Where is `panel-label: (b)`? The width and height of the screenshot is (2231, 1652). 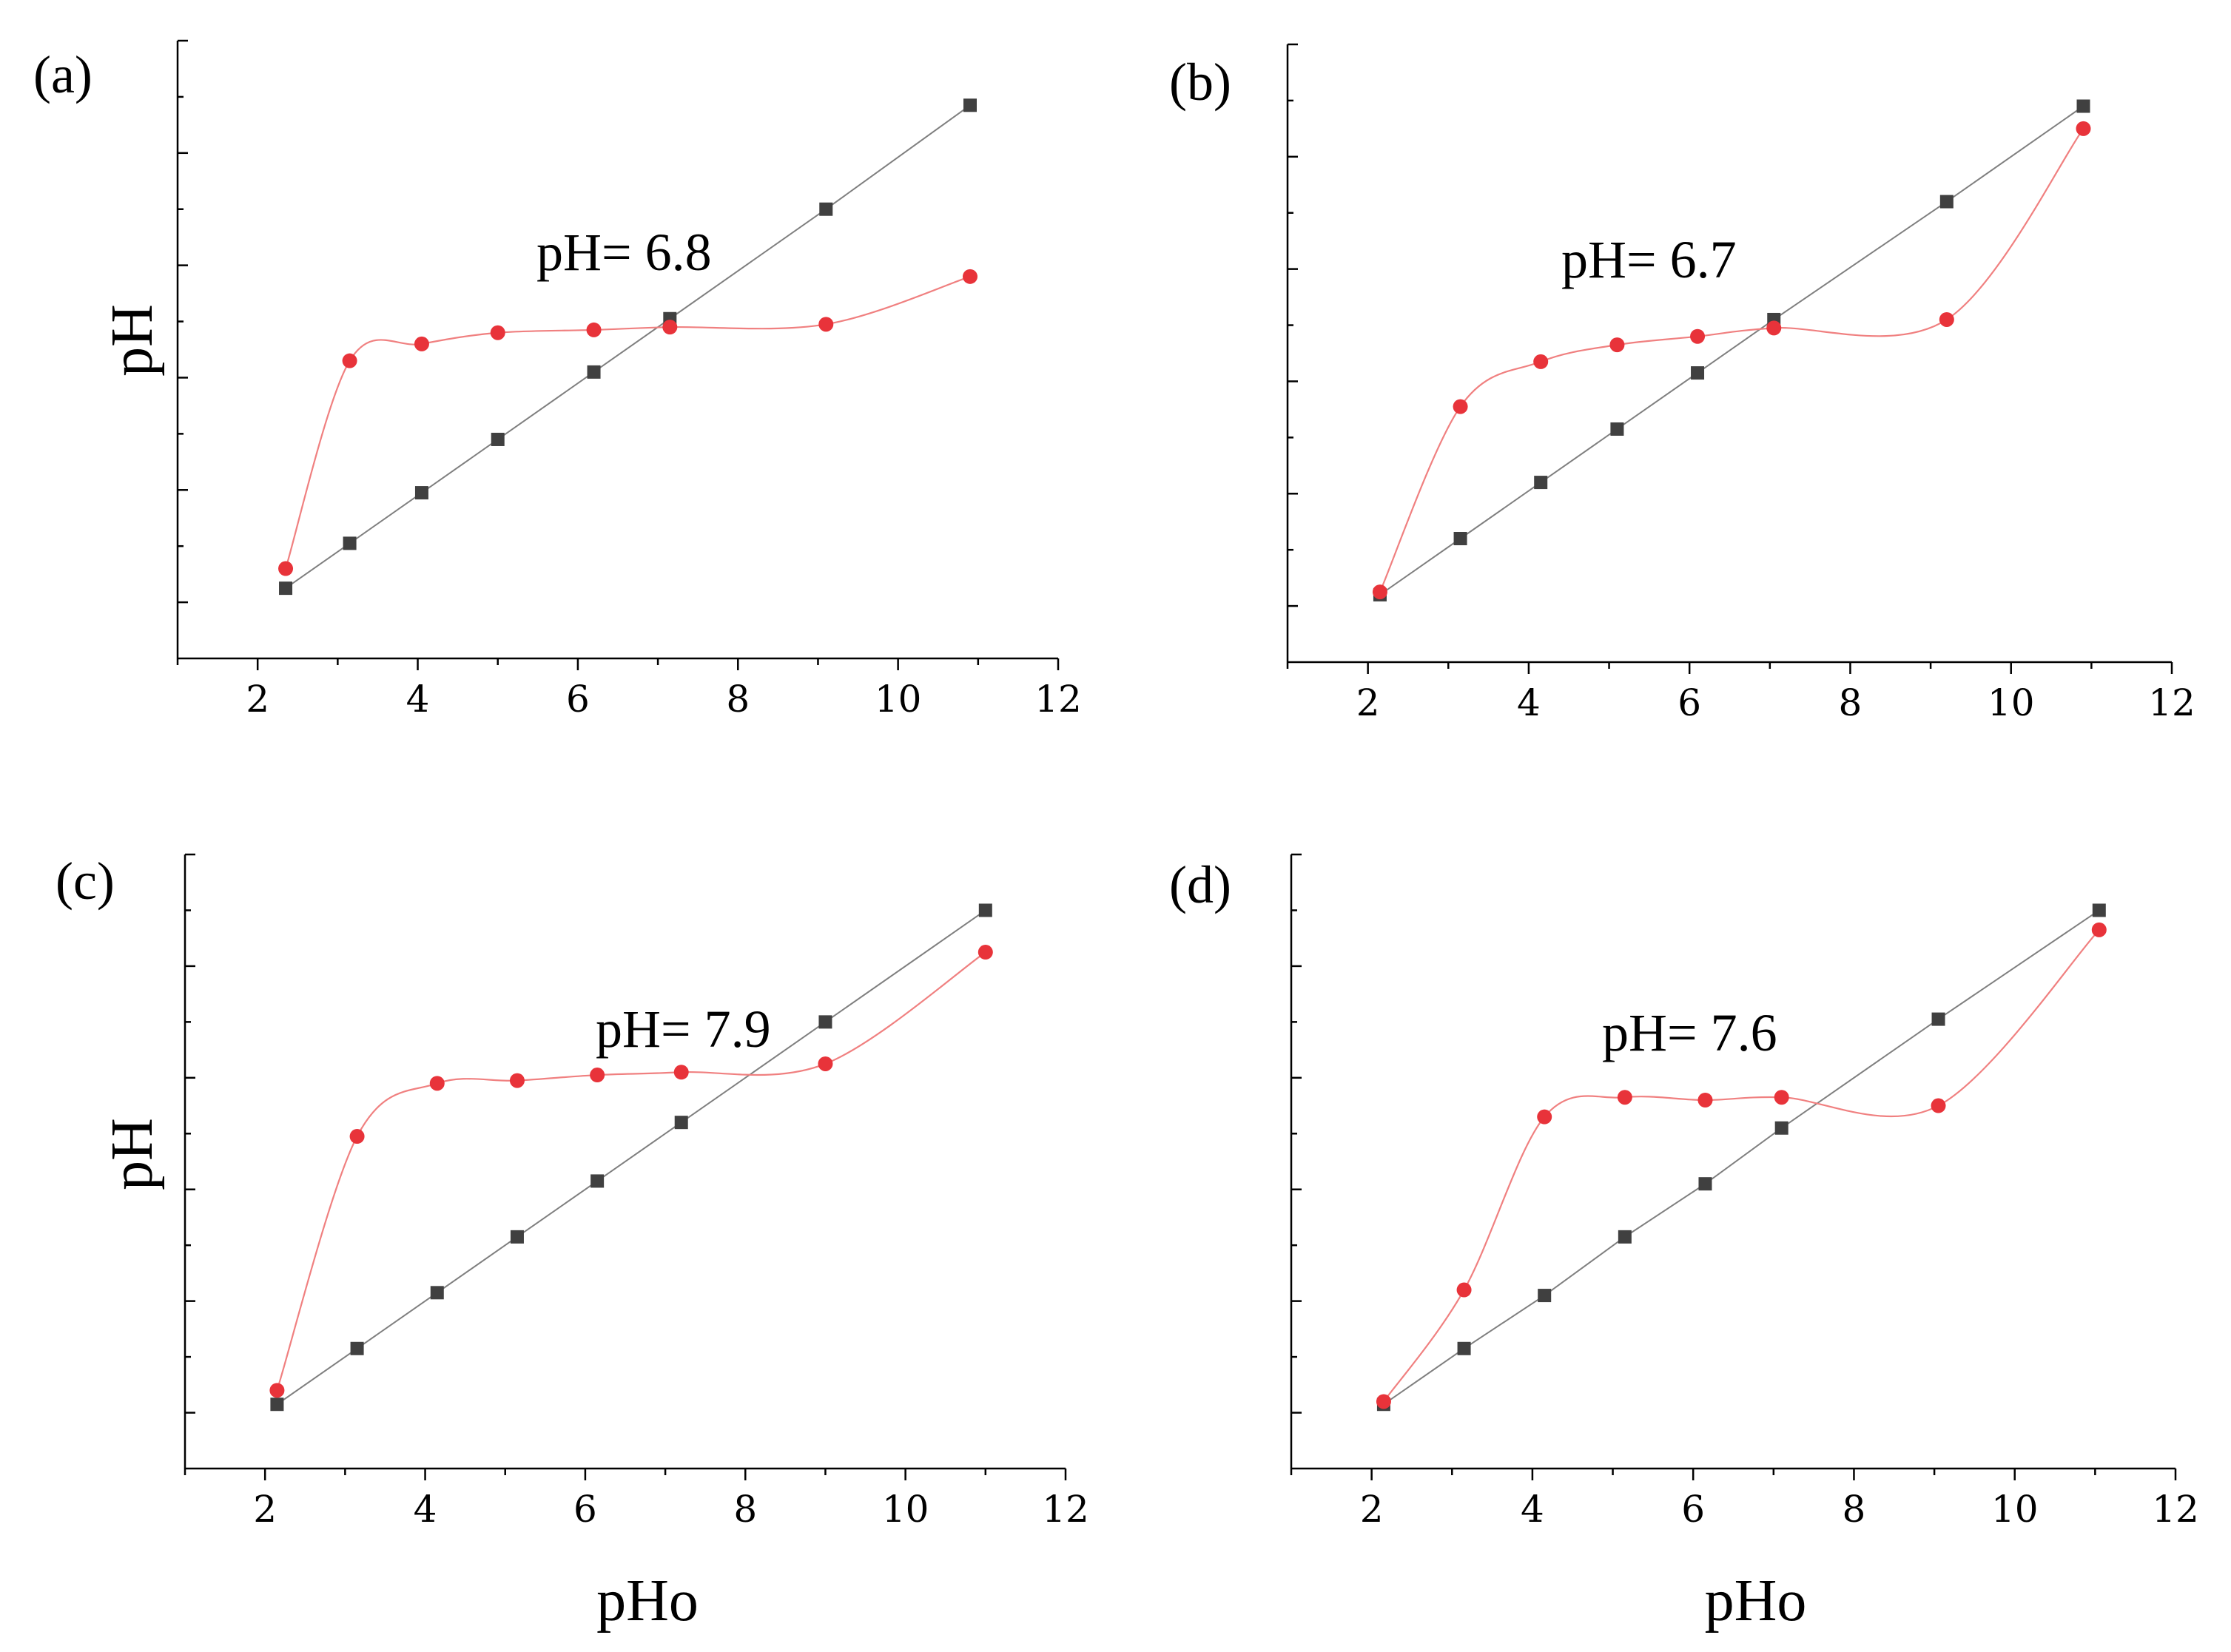
panel-label: (b) is located at coordinates (1200, 82).